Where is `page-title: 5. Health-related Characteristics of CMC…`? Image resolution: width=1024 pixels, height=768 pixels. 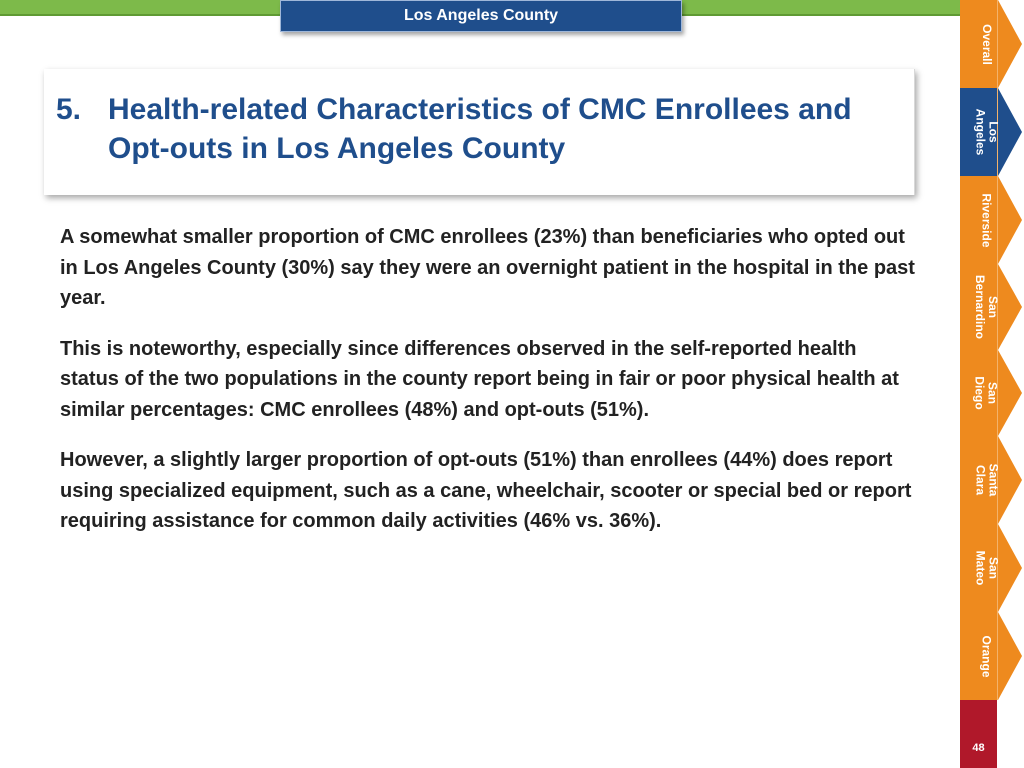
page-title: 5. Health-related Characteristics of CMC… is located at coordinates (481, 129).